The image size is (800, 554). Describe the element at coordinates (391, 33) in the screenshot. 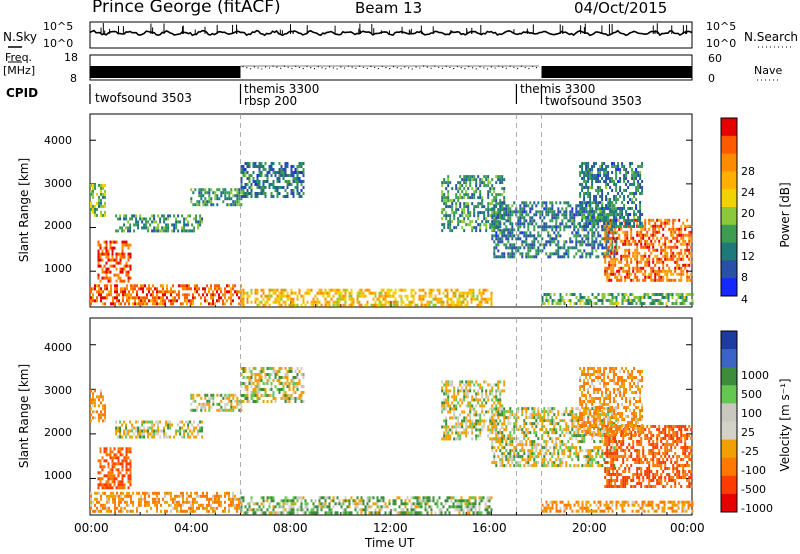

I see `noise-sky-trace` at that location.